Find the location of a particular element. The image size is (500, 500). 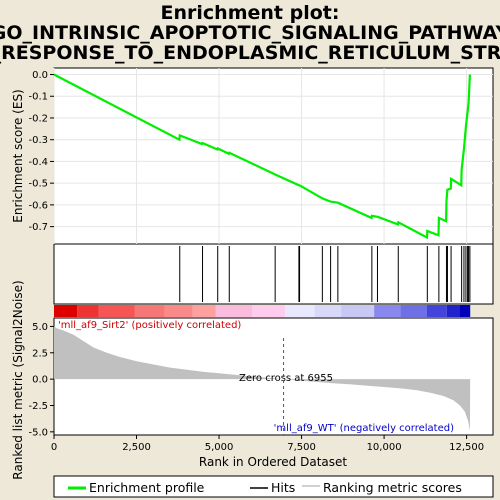

es-y-tick-label: -0.7 is located at coordinates (38, 227).